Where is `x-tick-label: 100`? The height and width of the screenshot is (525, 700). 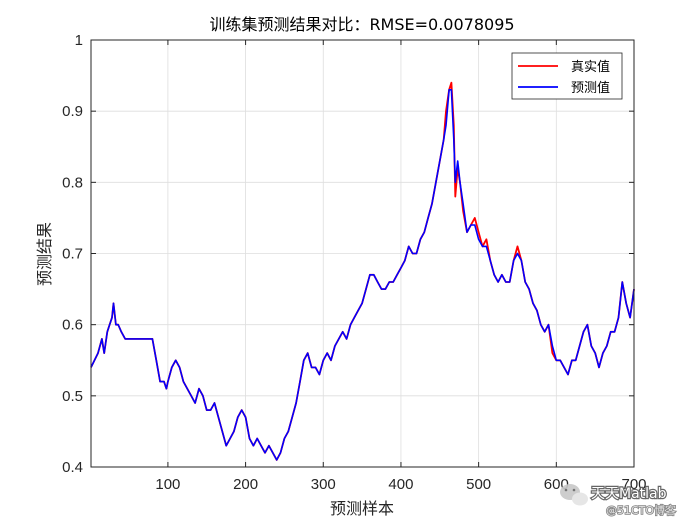 x-tick-label: 100 is located at coordinates (167, 484).